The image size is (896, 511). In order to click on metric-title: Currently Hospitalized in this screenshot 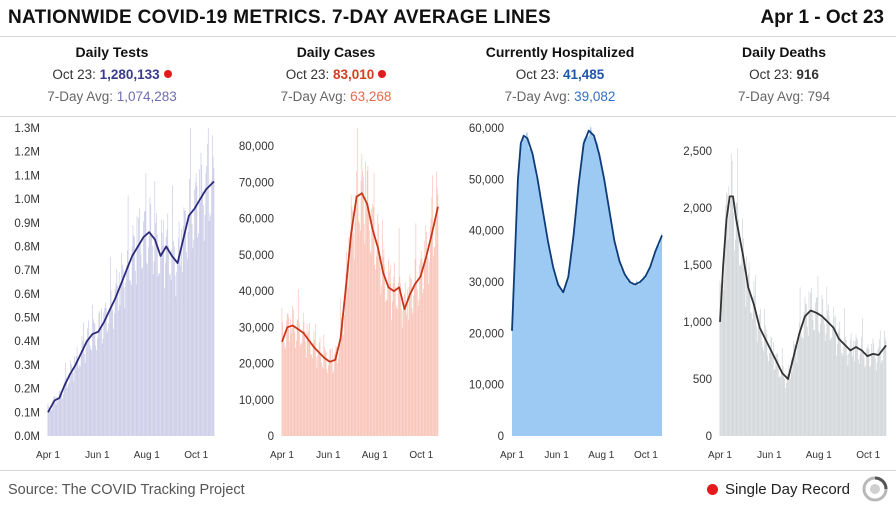, I will do `click(560, 52)`.